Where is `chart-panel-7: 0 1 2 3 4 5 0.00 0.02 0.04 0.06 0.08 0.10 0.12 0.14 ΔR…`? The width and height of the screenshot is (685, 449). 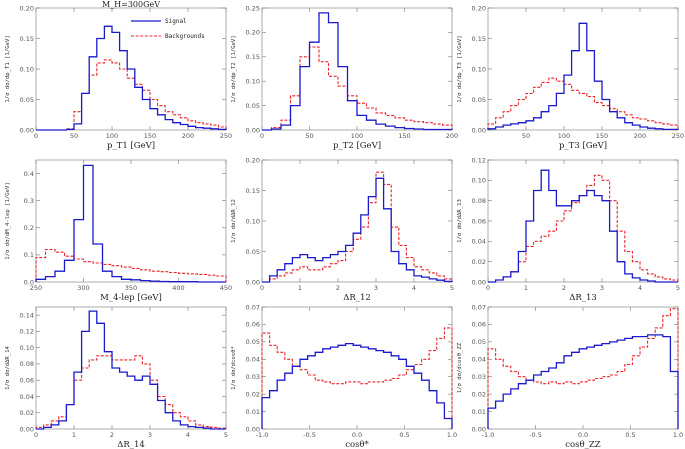
chart-panel-7: 0 1 2 3 4 5 0.00 0.02 0.04 0.06 0.08 0.10 0.12 0.14 ΔR… is located at coordinates (116, 377).